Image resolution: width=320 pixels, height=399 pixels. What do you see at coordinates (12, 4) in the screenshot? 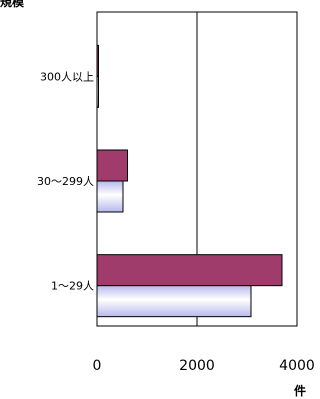
I see `y-axis-title: 規模` at bounding box center [12, 4].